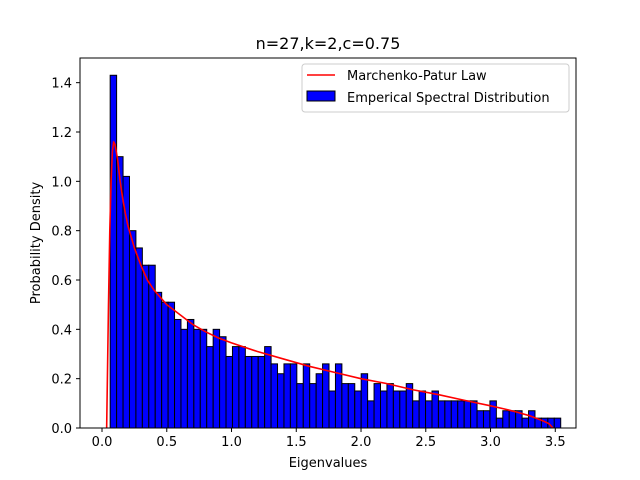 The height and width of the screenshot is (480, 640). I want to click on legend-label-esd: Emperical Spectral Distribution, so click(448, 98).